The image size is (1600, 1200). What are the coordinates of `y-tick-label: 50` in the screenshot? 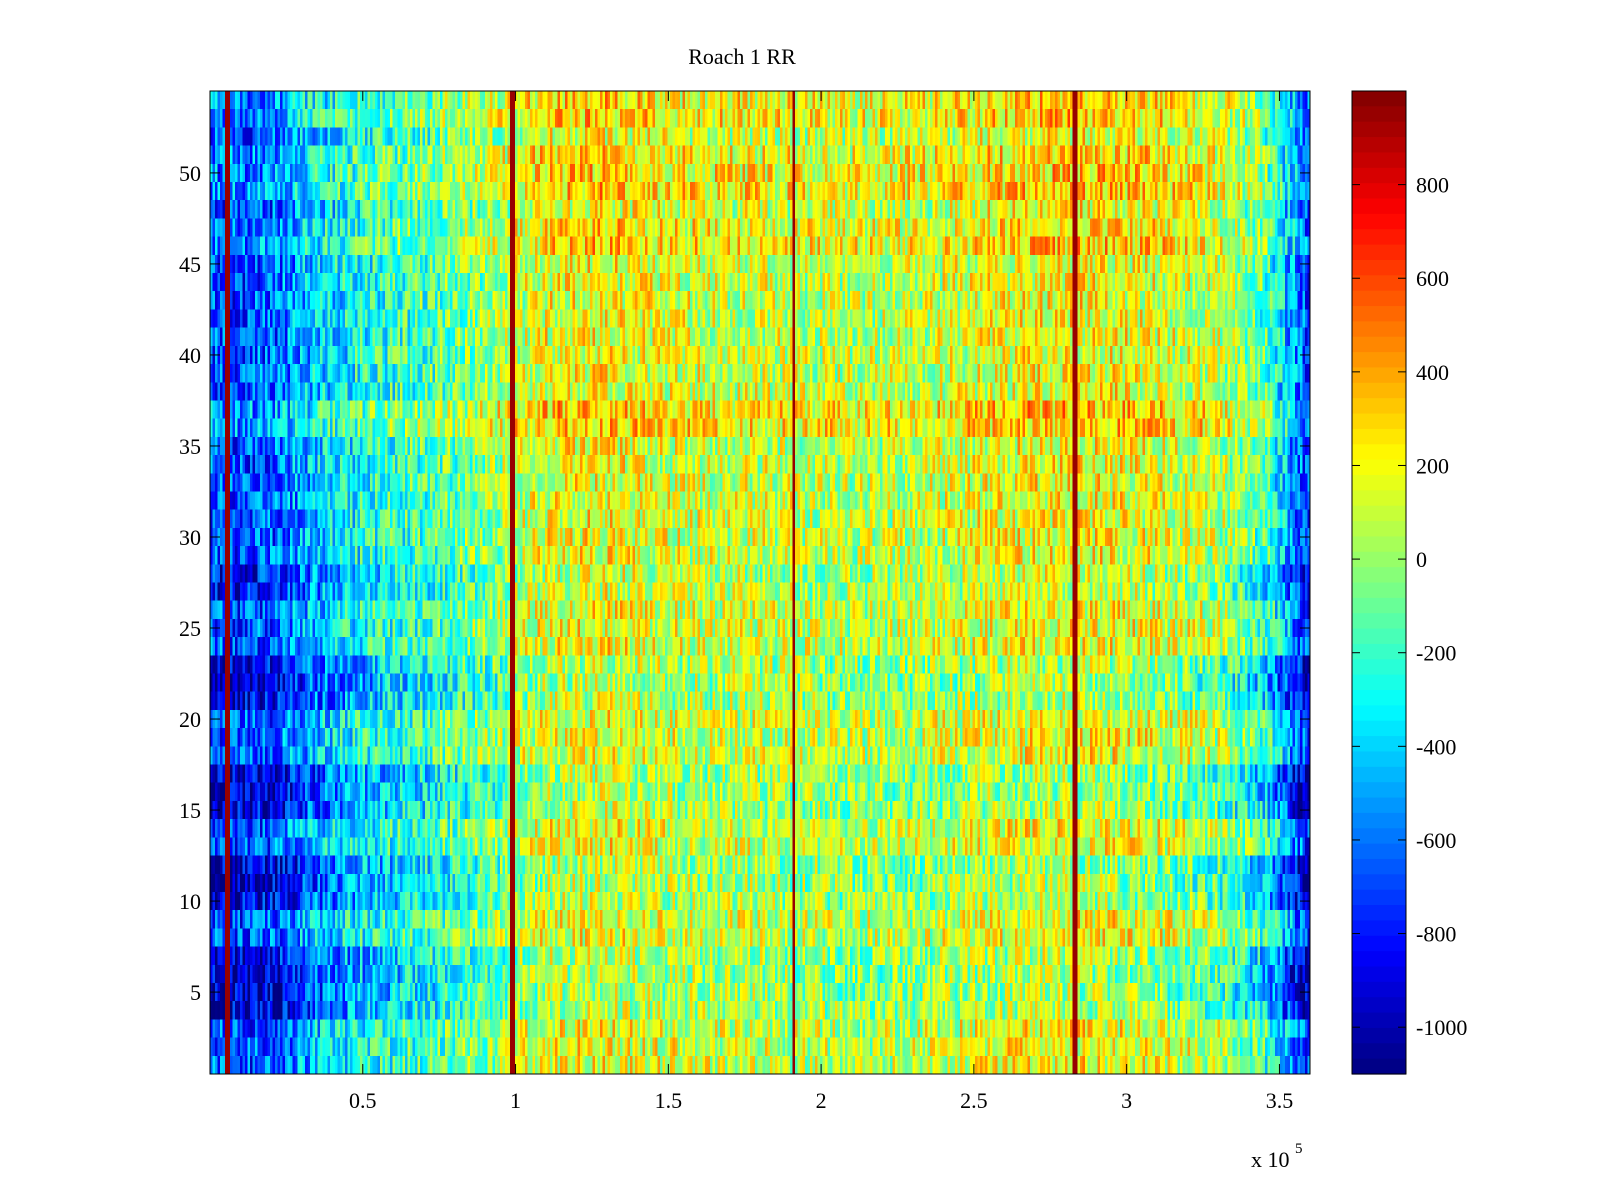 It's located at (190, 173).